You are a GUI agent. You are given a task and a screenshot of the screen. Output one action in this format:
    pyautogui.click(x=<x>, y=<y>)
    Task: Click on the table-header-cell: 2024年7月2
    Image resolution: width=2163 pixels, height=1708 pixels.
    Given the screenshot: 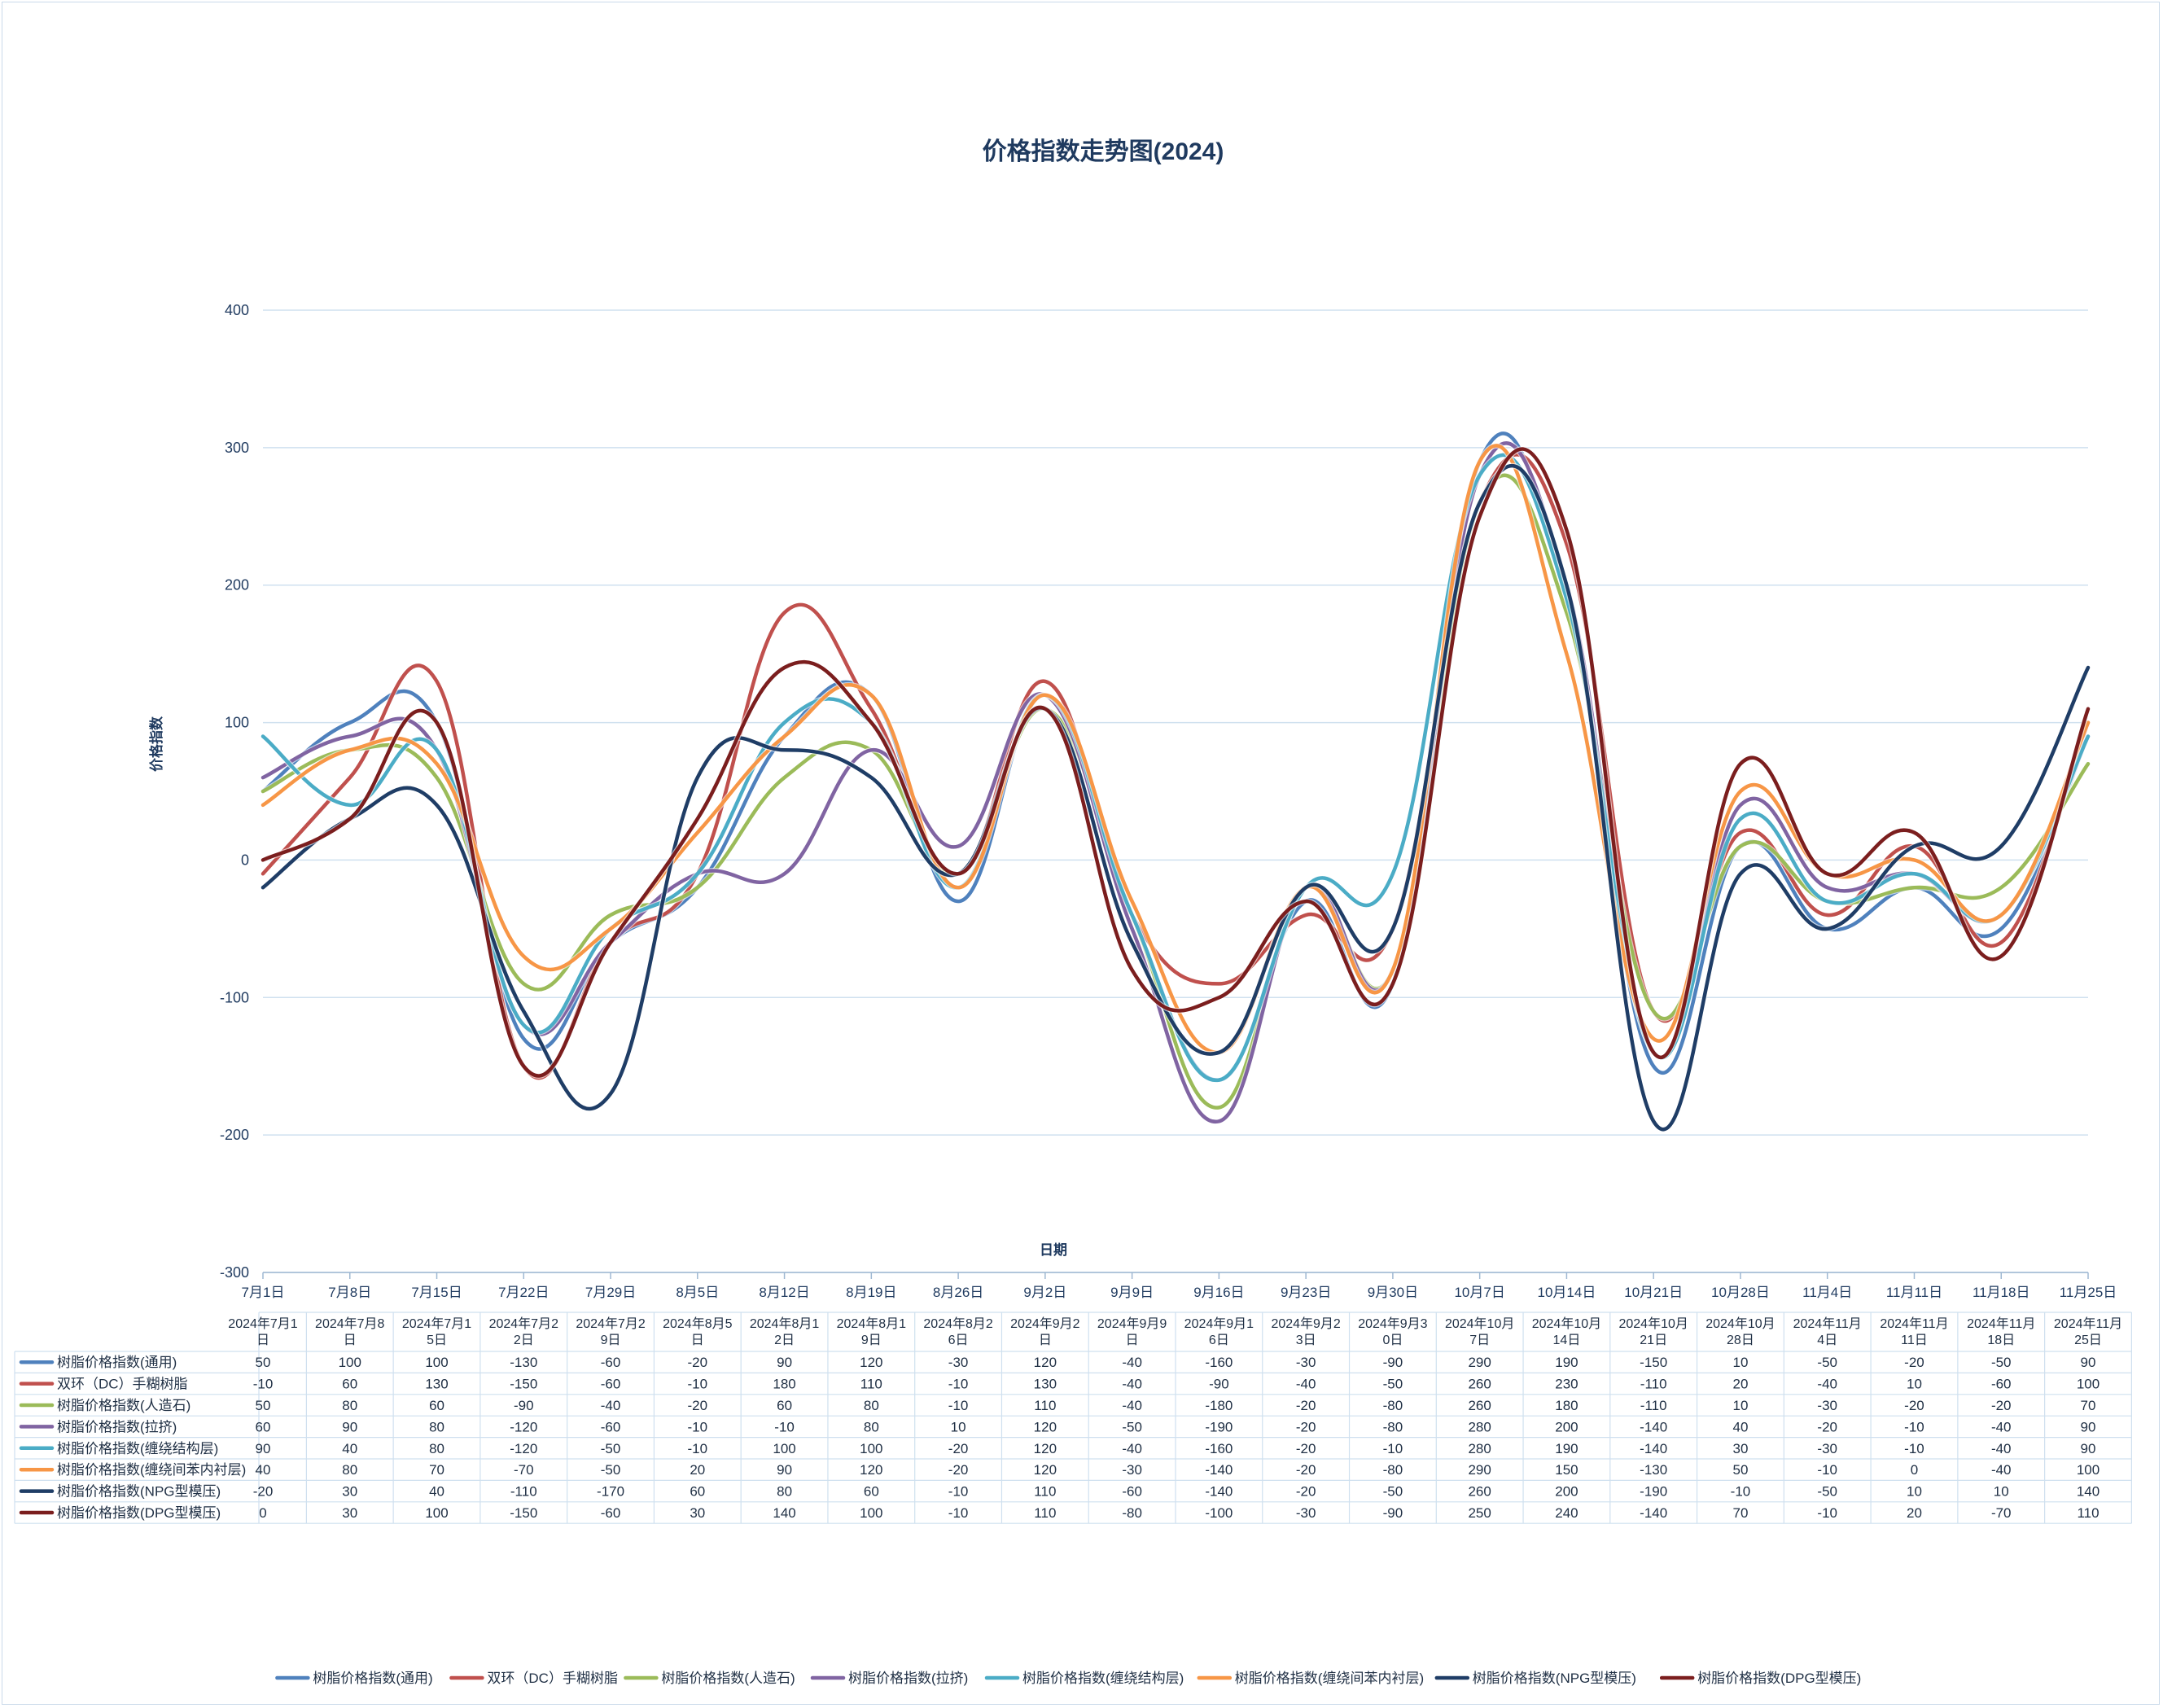 What is the action you would take?
    pyautogui.click(x=610, y=1323)
    